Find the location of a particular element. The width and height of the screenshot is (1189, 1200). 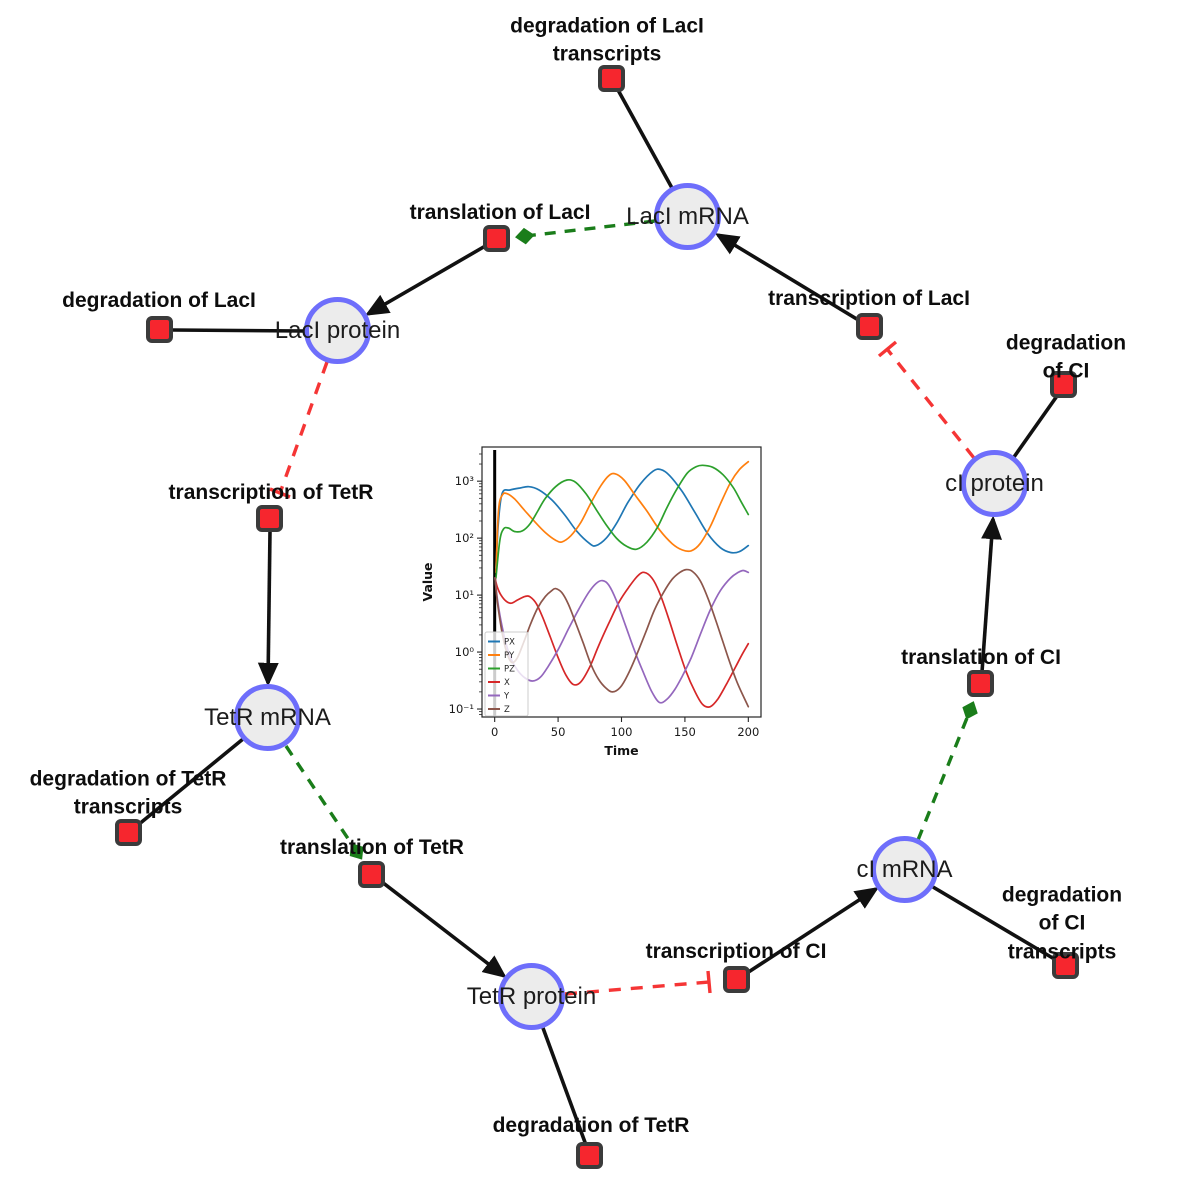

edge-transcription-laci-to-mrna is located at coordinates (787, 278).